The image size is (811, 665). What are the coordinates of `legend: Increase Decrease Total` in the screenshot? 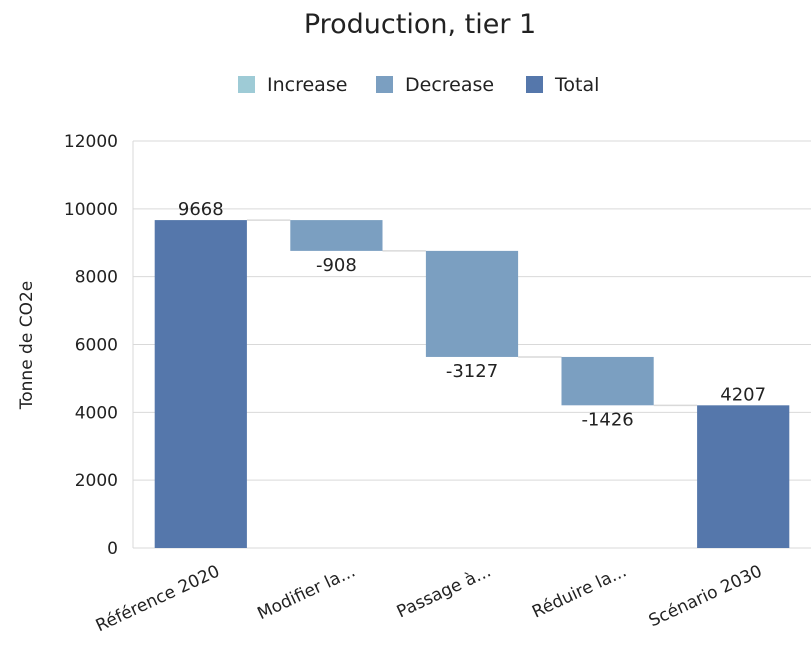 It's located at (418, 85).